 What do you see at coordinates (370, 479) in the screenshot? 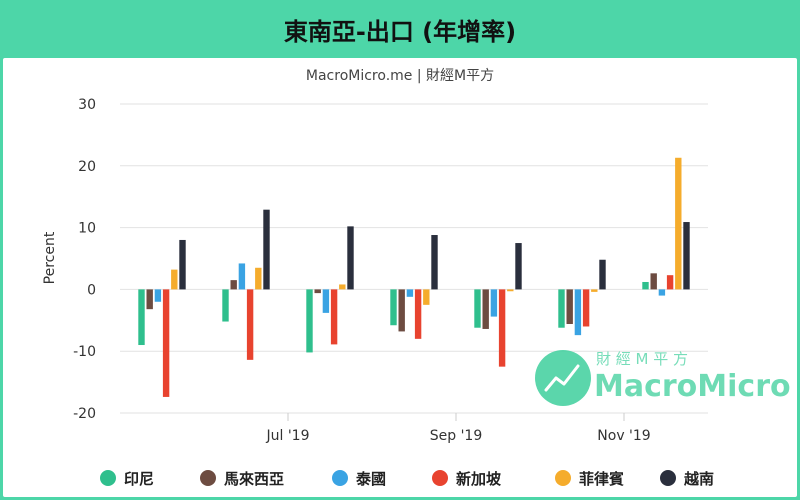
I see `legend-label: 泰國` at bounding box center [370, 479].